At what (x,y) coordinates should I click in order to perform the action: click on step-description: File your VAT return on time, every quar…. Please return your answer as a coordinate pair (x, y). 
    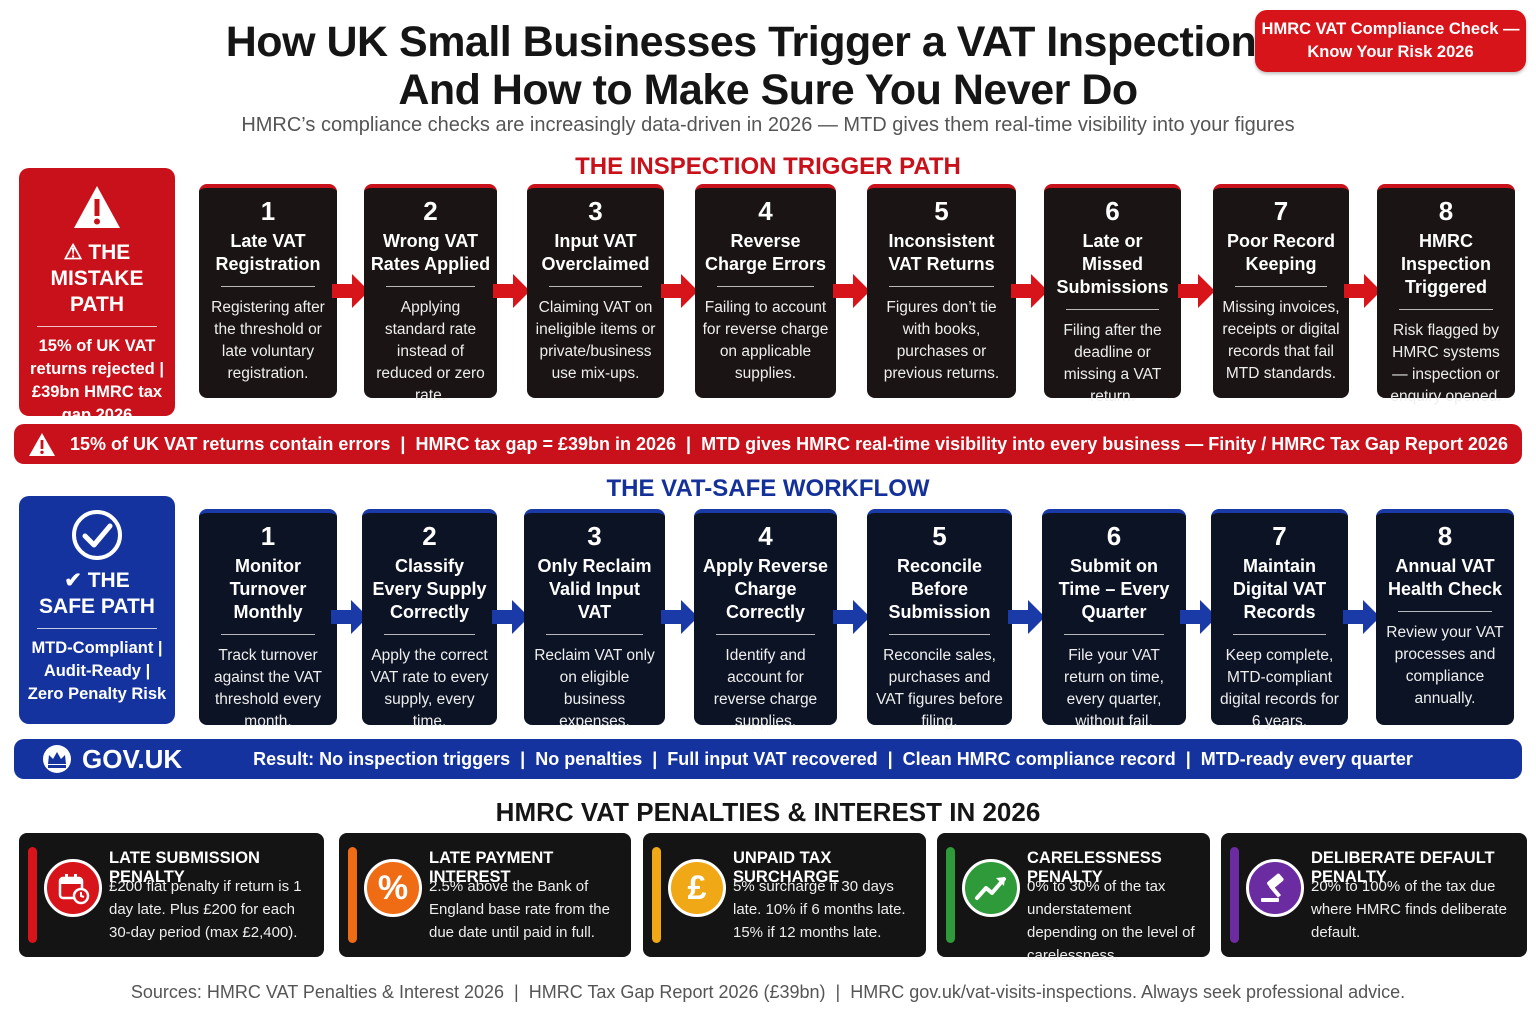
    Looking at the image, I should click on (1114, 688).